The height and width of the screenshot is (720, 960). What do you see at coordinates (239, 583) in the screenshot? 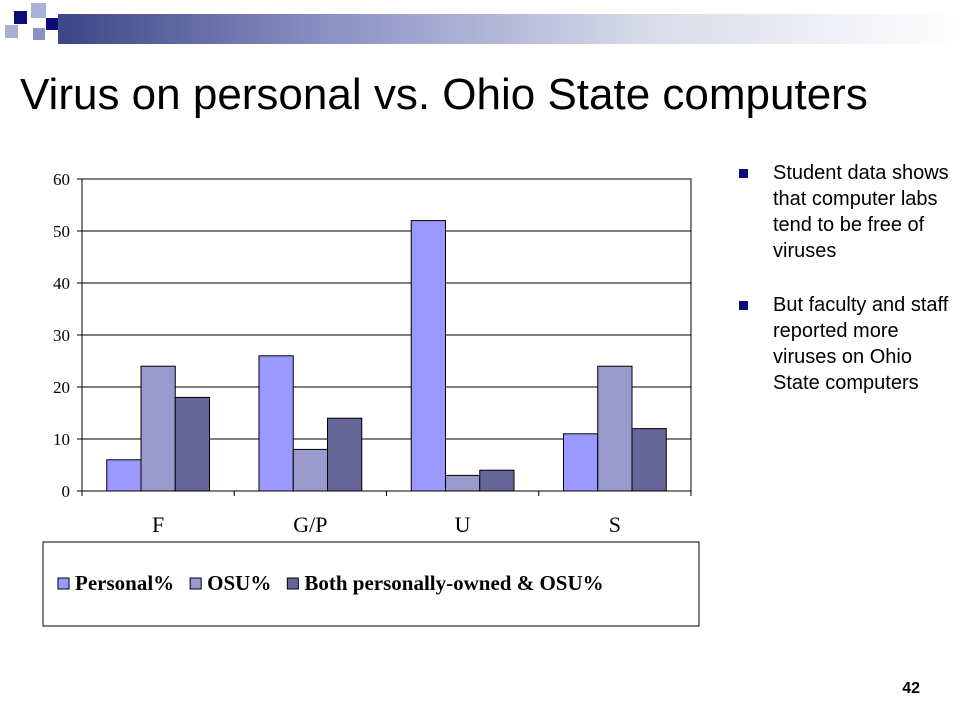
I see `legend-label: OSU%` at bounding box center [239, 583].